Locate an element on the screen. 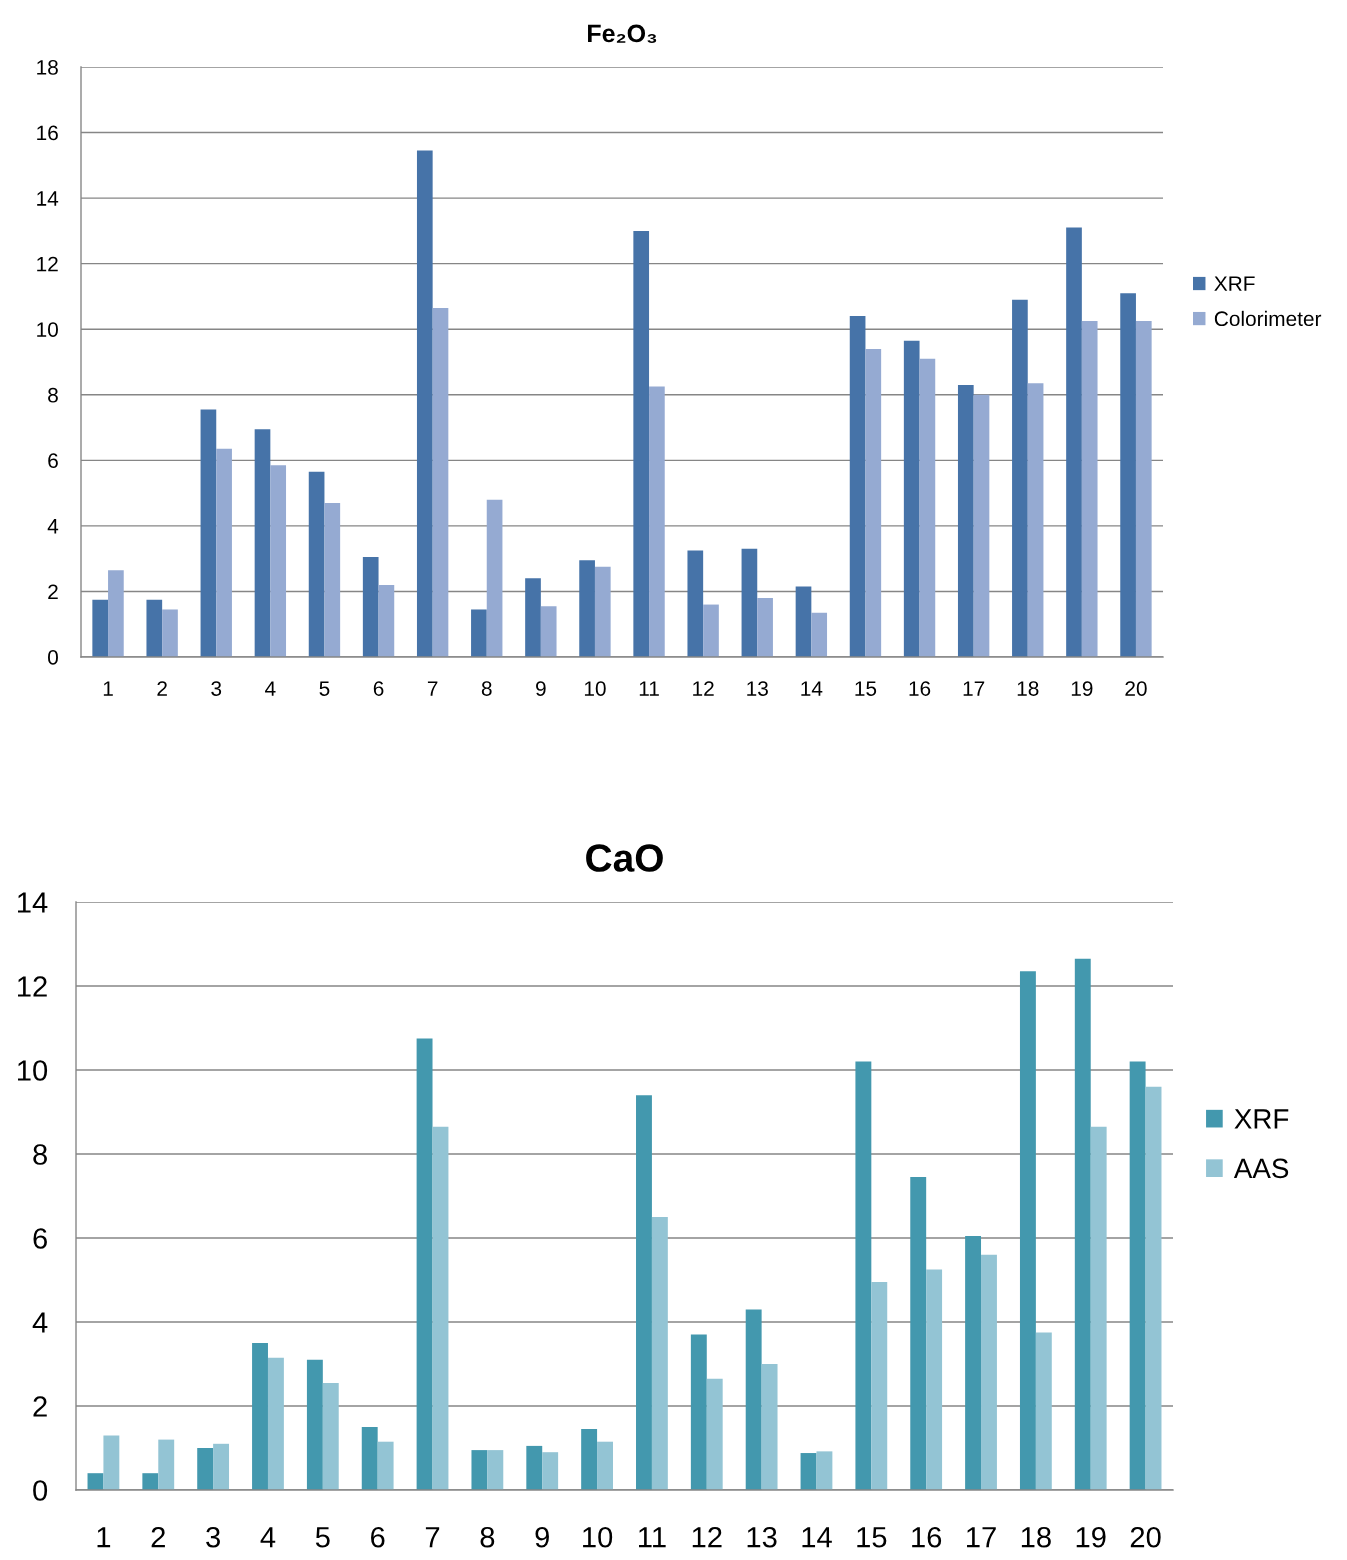 The image size is (1347, 1560). y-tick-label: 2 is located at coordinates (40, 1406).